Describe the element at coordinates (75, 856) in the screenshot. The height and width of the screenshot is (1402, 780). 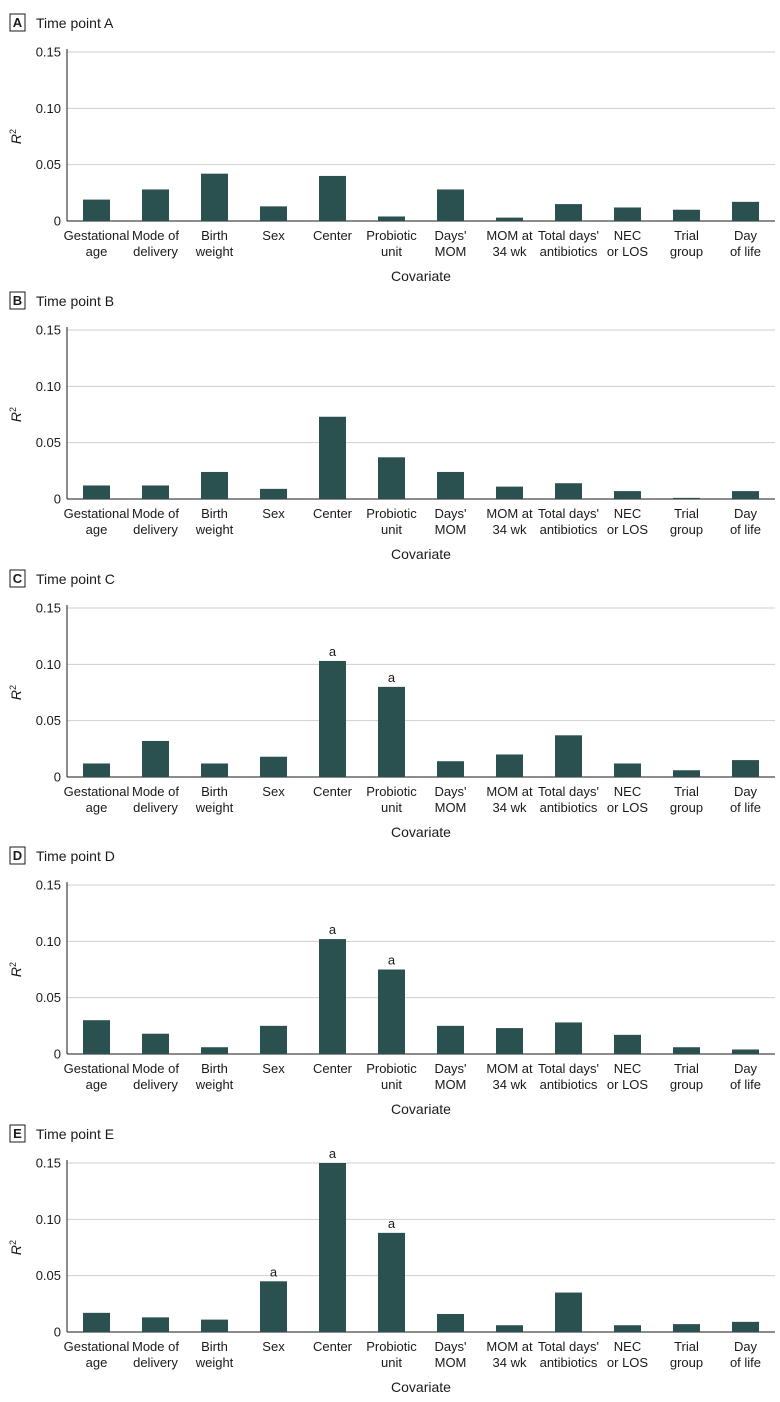
I see `panel-title: Time point D` at that location.